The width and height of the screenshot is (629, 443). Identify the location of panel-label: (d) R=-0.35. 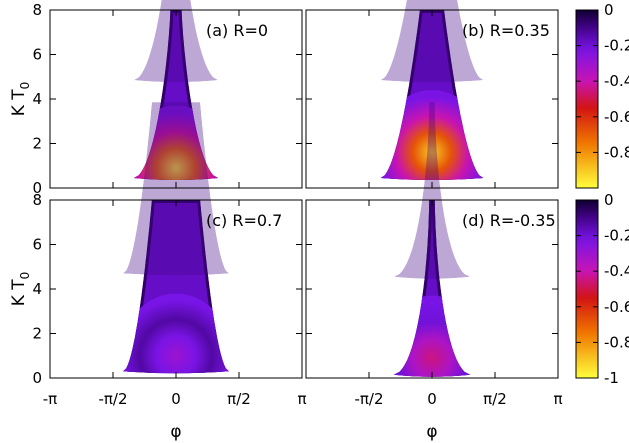
(509, 220).